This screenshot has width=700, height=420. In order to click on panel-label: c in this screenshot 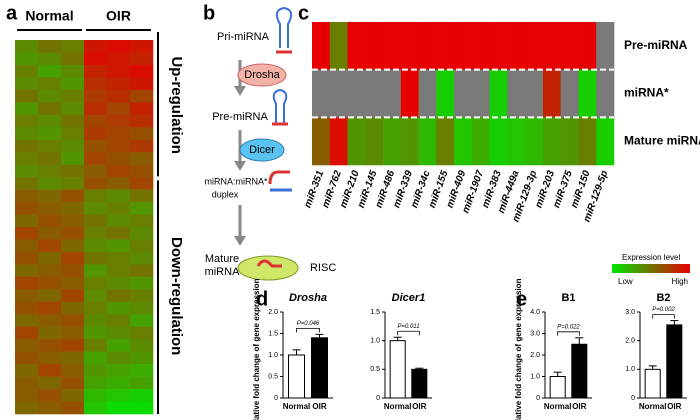, I will do `click(303, 13)`.